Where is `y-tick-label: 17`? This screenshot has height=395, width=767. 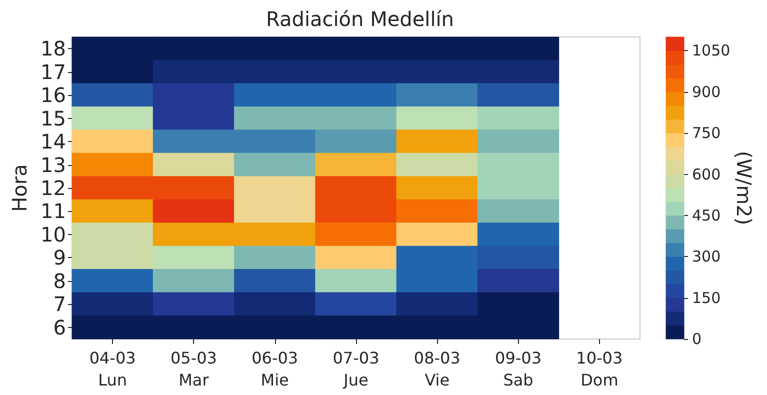
y-tick-label: 17 is located at coordinates (53, 72).